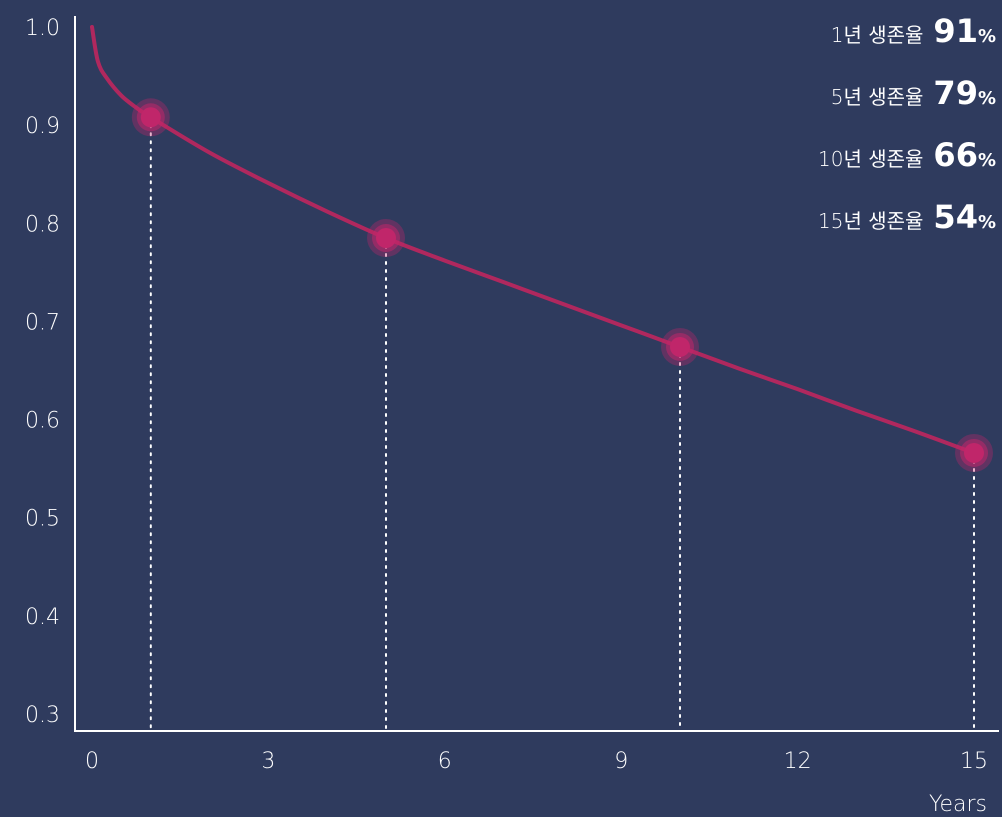  I want to click on x-tick-label: 0, so click(92, 761).